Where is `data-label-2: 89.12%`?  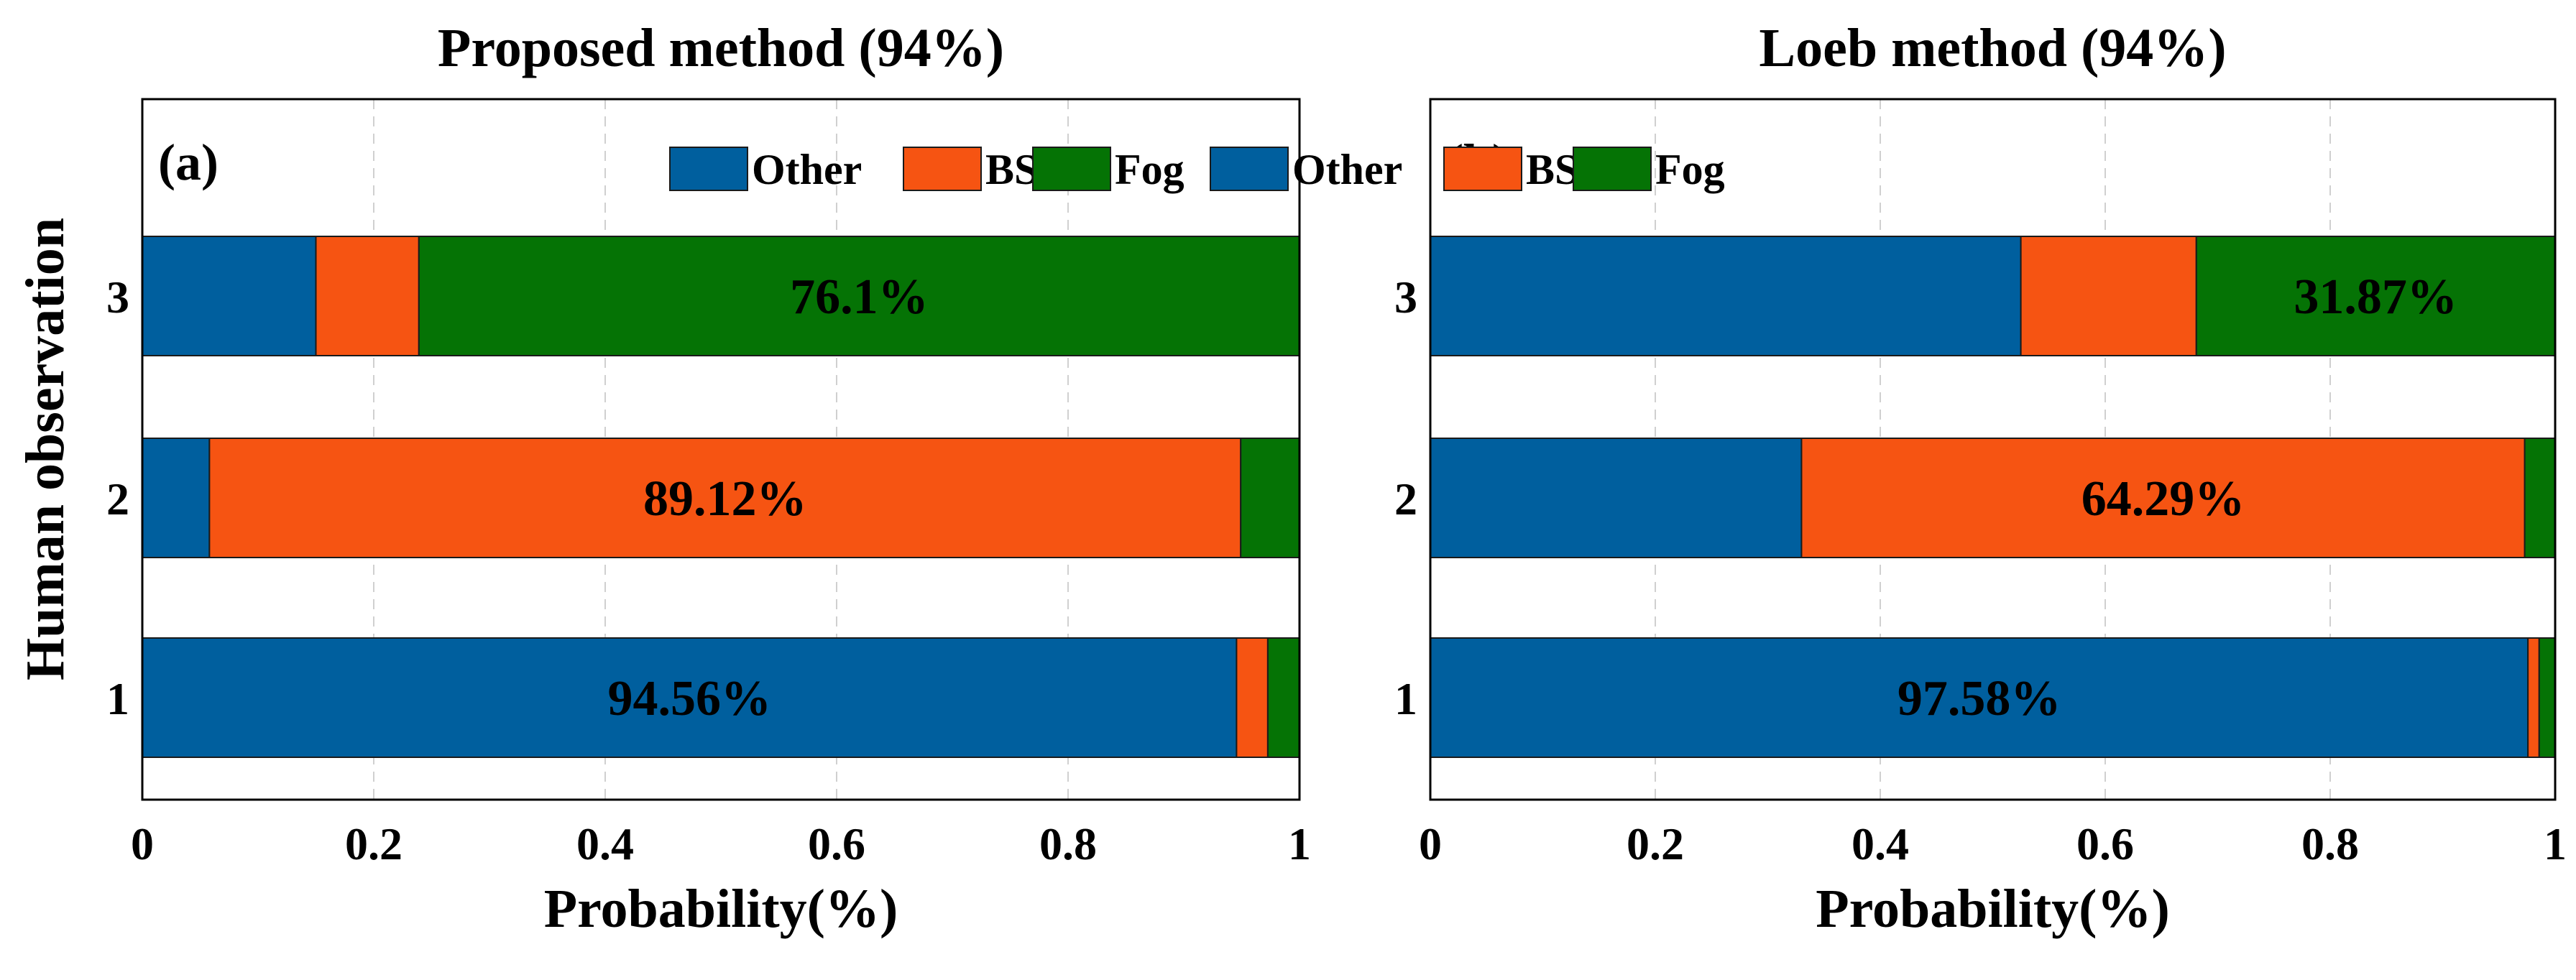
data-label-2: 89.12% is located at coordinates (725, 499).